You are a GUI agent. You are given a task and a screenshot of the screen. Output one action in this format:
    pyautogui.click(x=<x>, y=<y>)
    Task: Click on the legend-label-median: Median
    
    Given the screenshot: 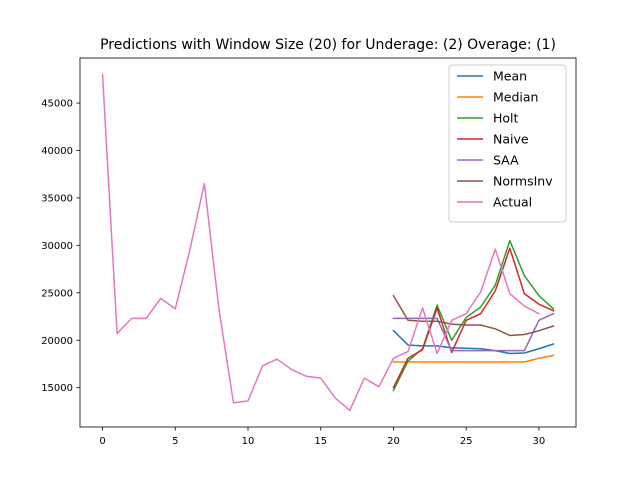 What is the action you would take?
    pyautogui.click(x=515, y=97)
    